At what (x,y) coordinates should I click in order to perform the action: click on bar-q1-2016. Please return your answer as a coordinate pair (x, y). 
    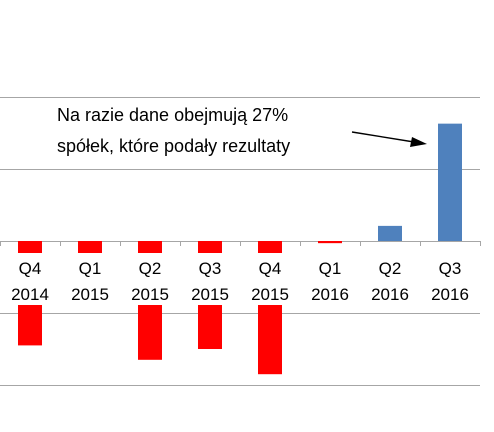
    Looking at the image, I should click on (330, 242).